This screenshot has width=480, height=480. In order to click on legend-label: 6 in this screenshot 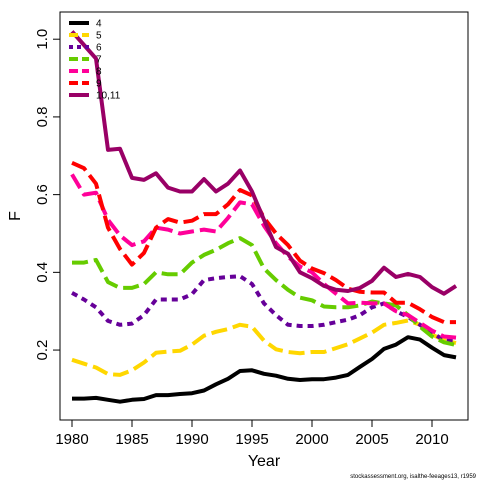, I will do `click(99, 48)`.